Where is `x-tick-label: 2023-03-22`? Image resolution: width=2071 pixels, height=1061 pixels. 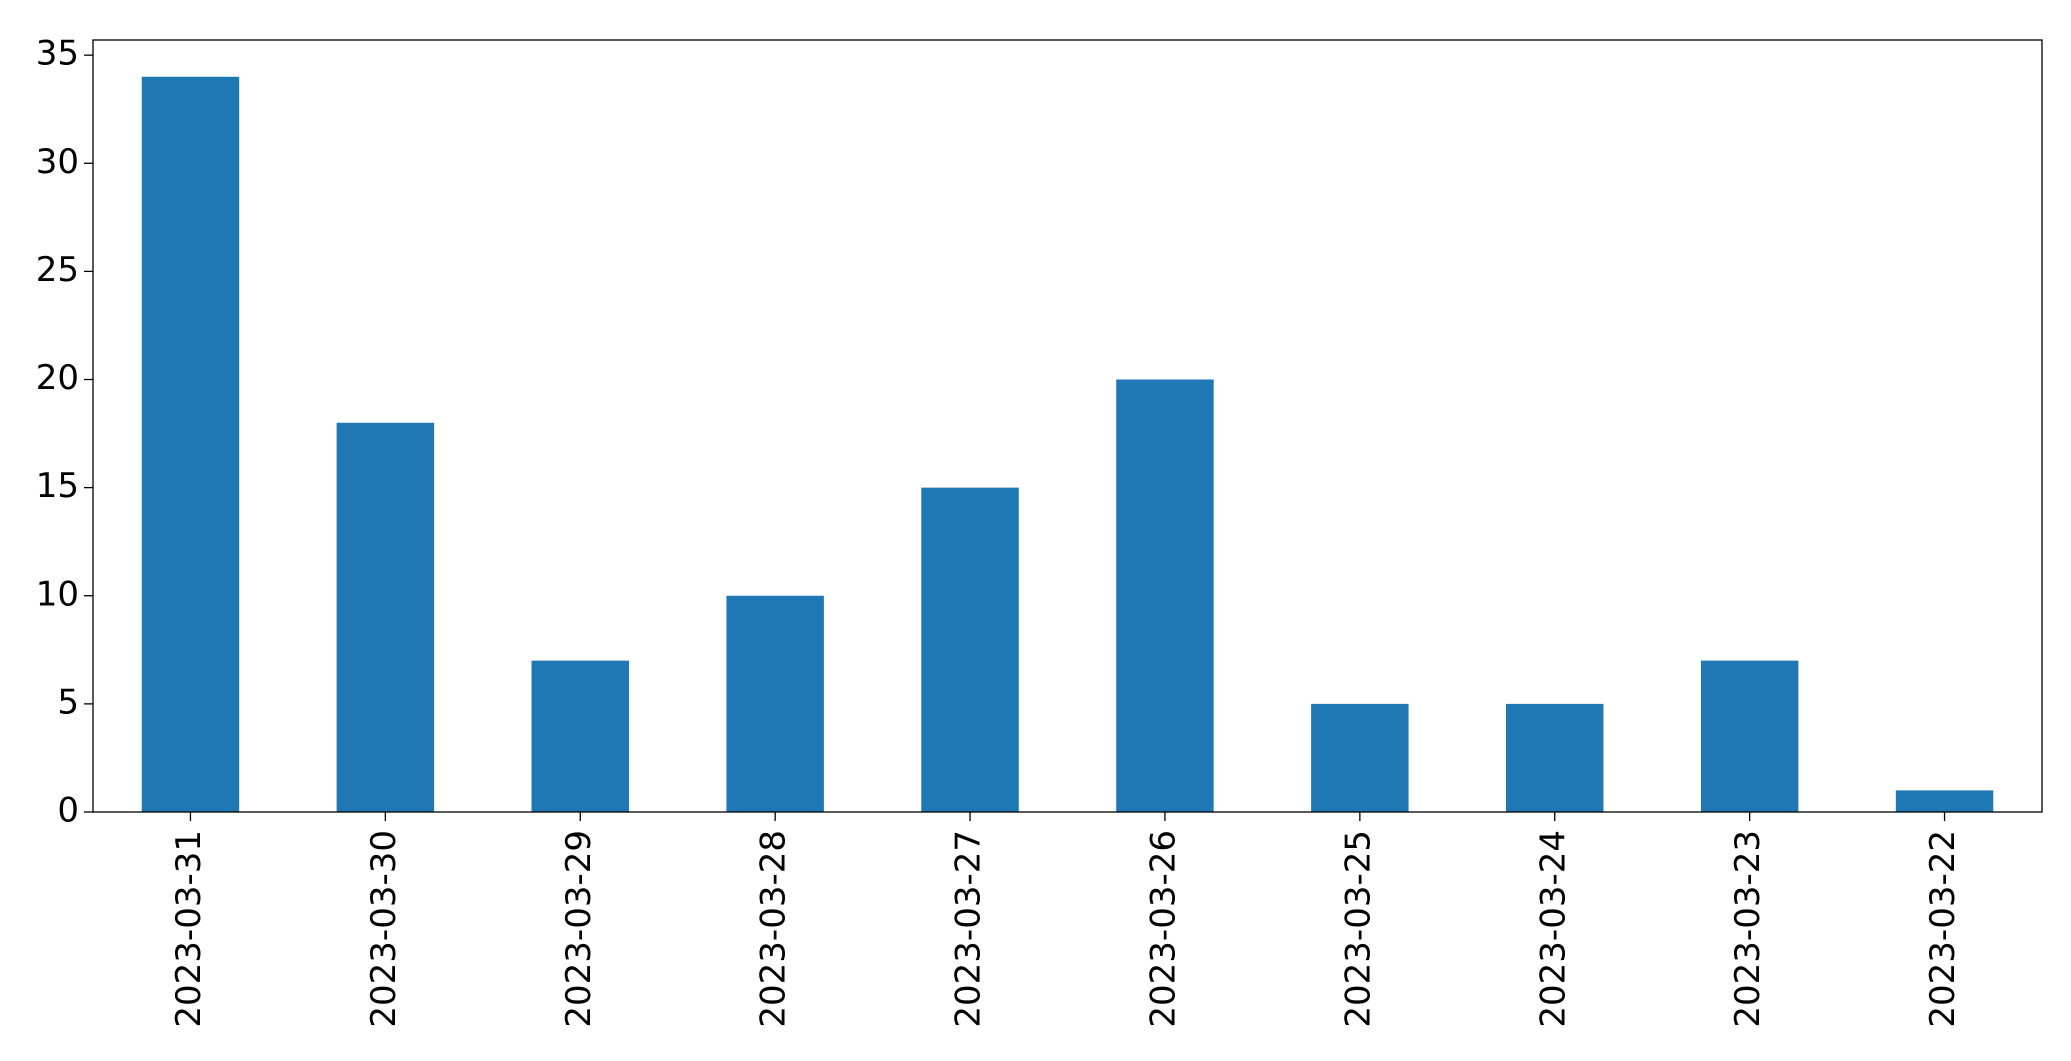 x-tick-label: 2023-03-22 is located at coordinates (1943, 929).